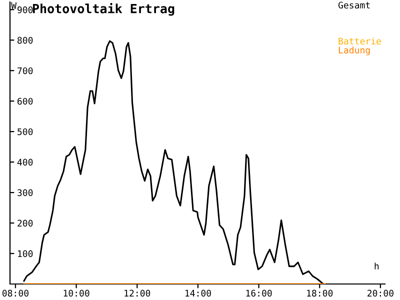 The height and width of the screenshot is (300, 400). I want to click on legend-label: Batterie, so click(359, 41).